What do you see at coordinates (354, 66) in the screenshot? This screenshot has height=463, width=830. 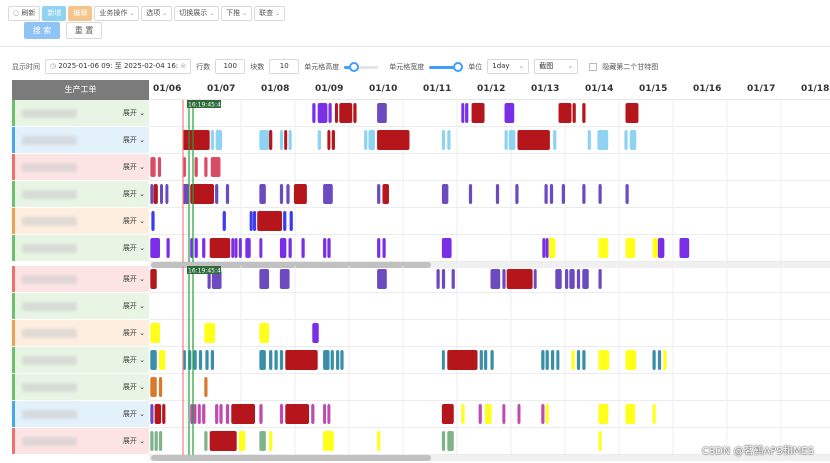 I see `slider-knob` at bounding box center [354, 66].